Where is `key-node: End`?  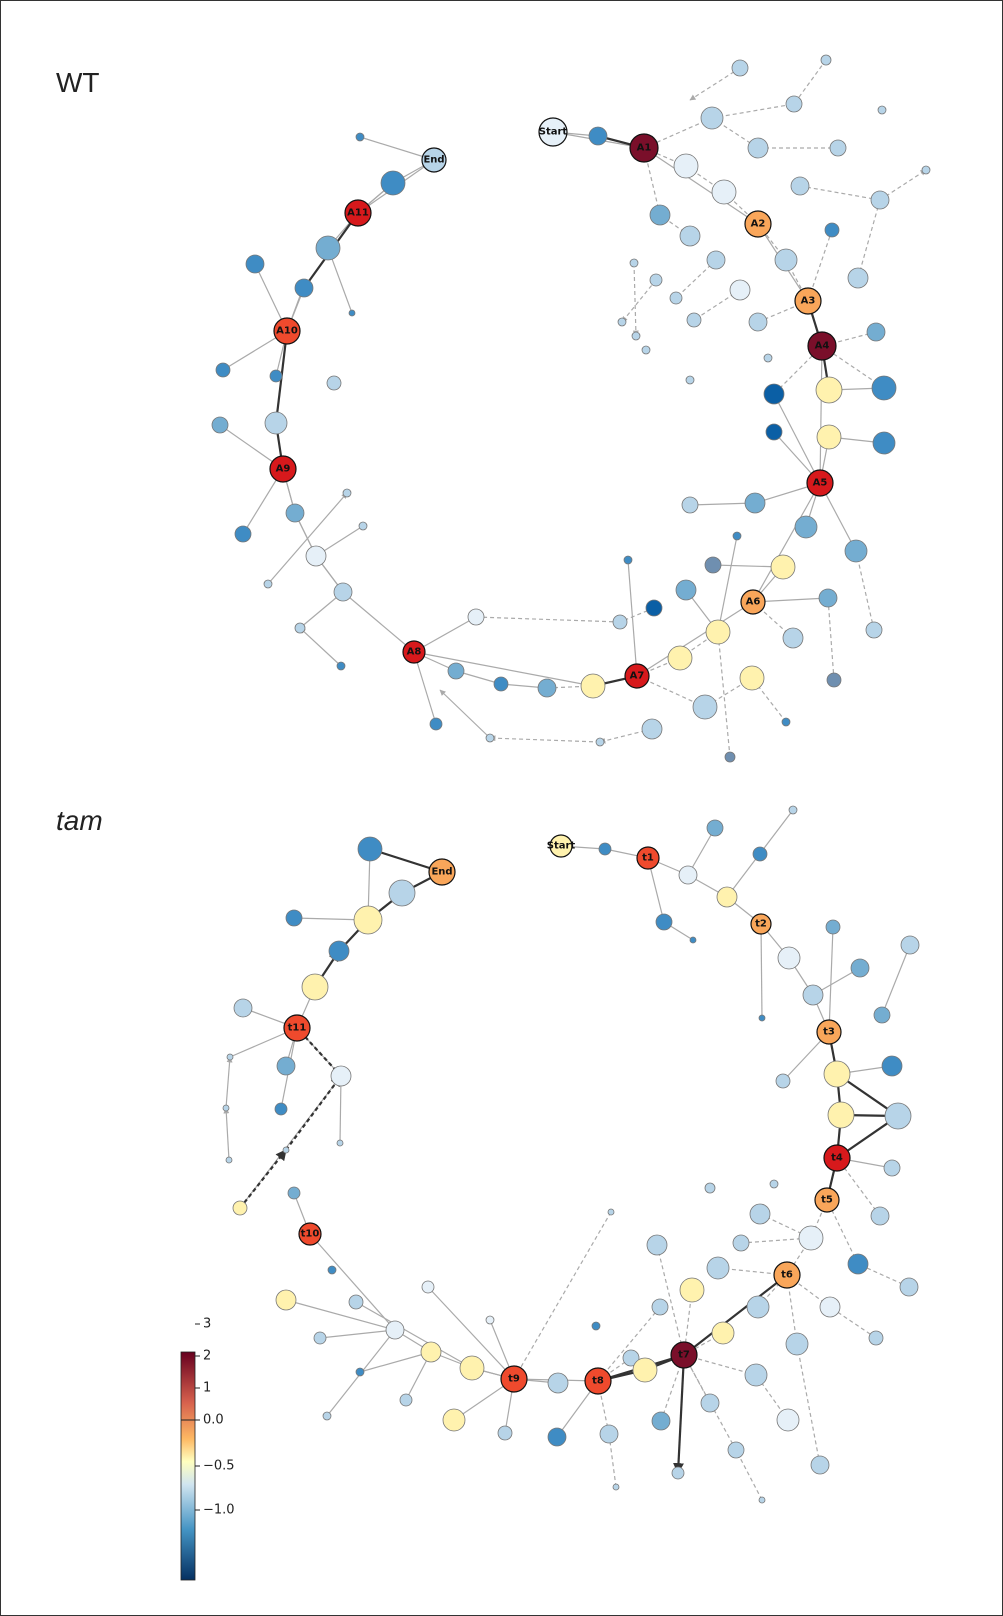 key-node: End is located at coordinates (442, 872).